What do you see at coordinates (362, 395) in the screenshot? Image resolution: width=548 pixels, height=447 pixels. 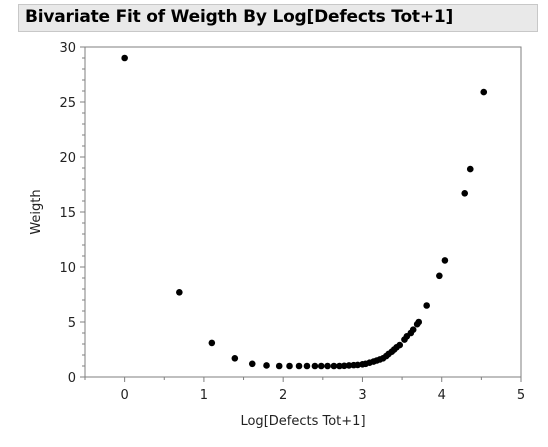 I see `x-tick-label: 3` at bounding box center [362, 395].